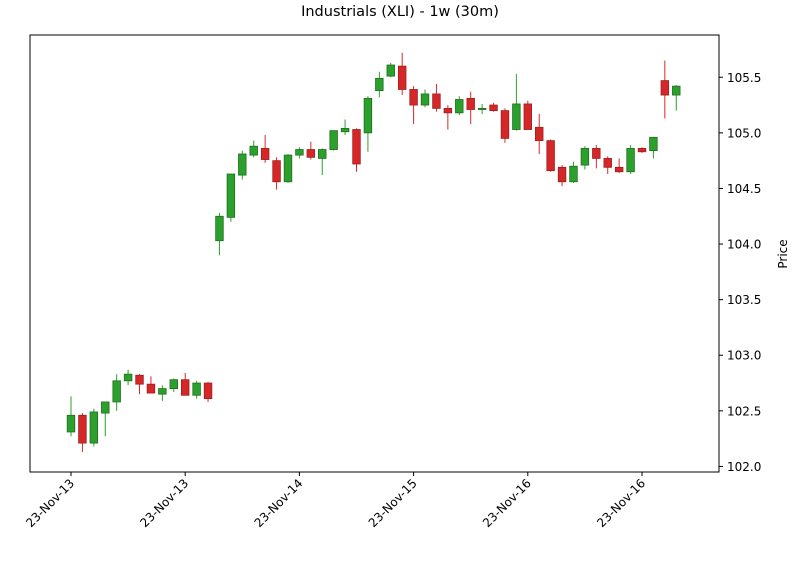  What do you see at coordinates (744, 467) in the screenshot?
I see `y-tick-label: 102.0` at bounding box center [744, 467].